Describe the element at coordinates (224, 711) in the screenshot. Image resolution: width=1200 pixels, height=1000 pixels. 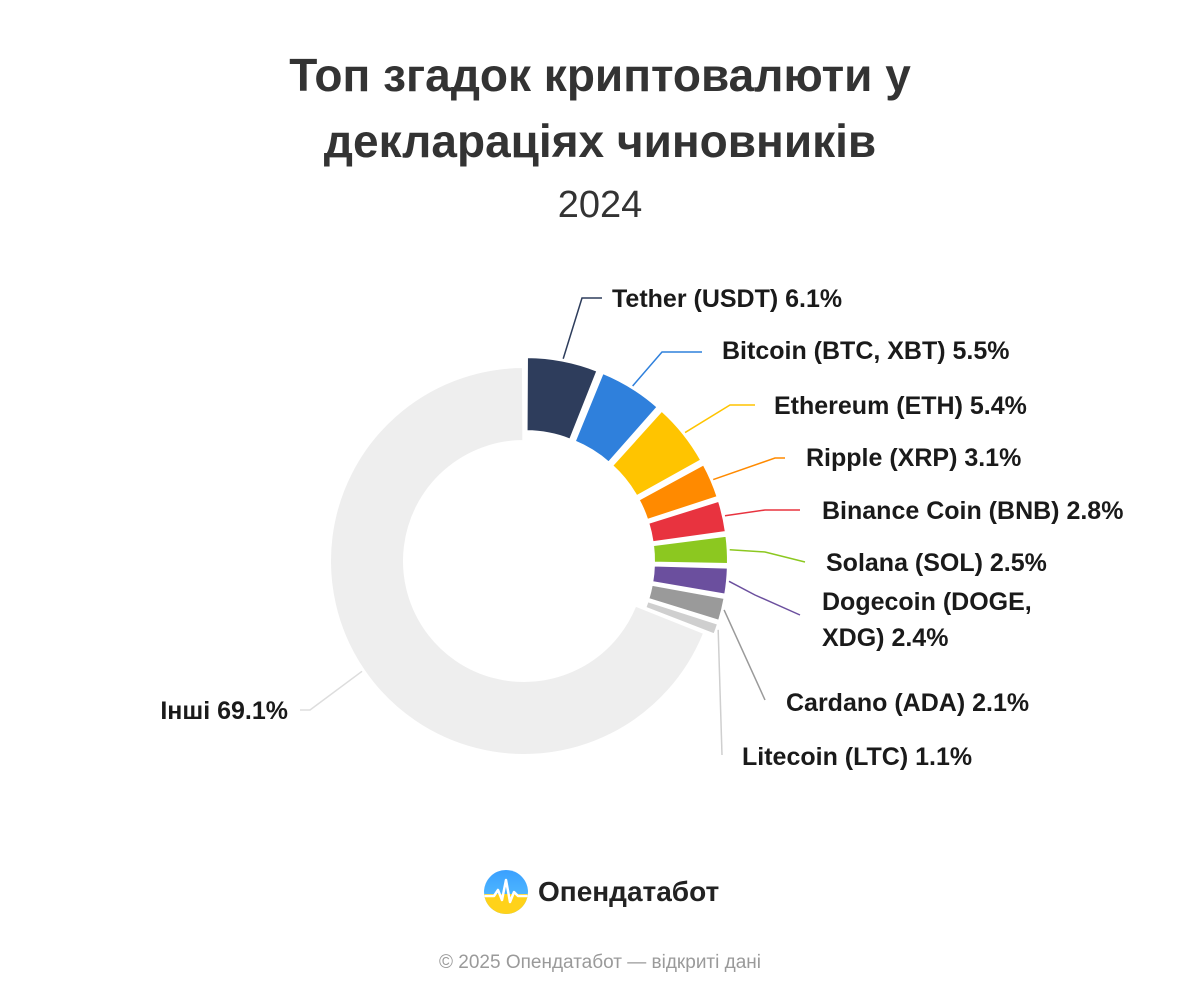
I see `data-label-other: Інші 69.1%` at that location.